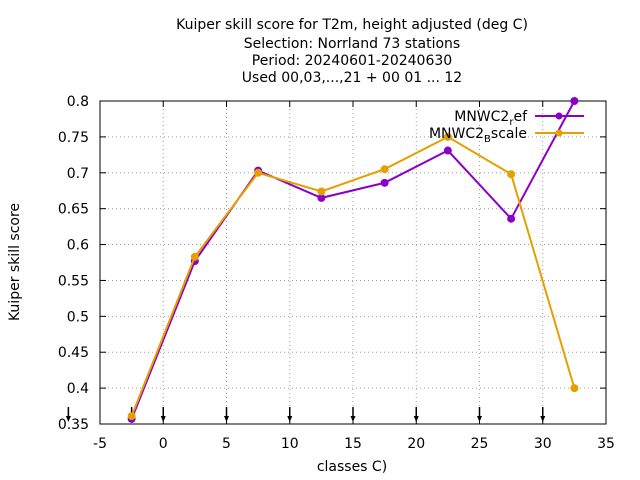 The image size is (640, 480). I want to click on y-tick-label: 0.75, so click(73, 138).